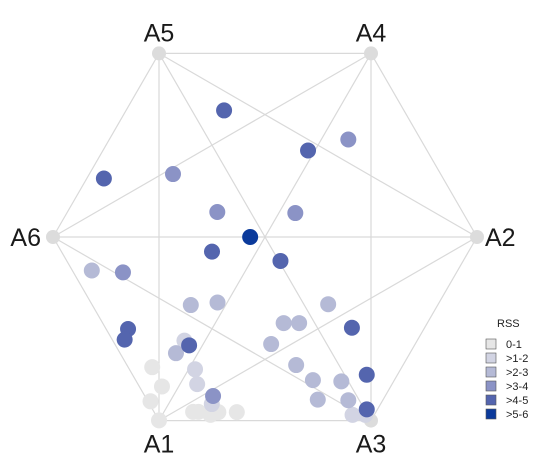 This screenshot has height=473, width=550. I want to click on edge-a2-a4, so click(424, 145).